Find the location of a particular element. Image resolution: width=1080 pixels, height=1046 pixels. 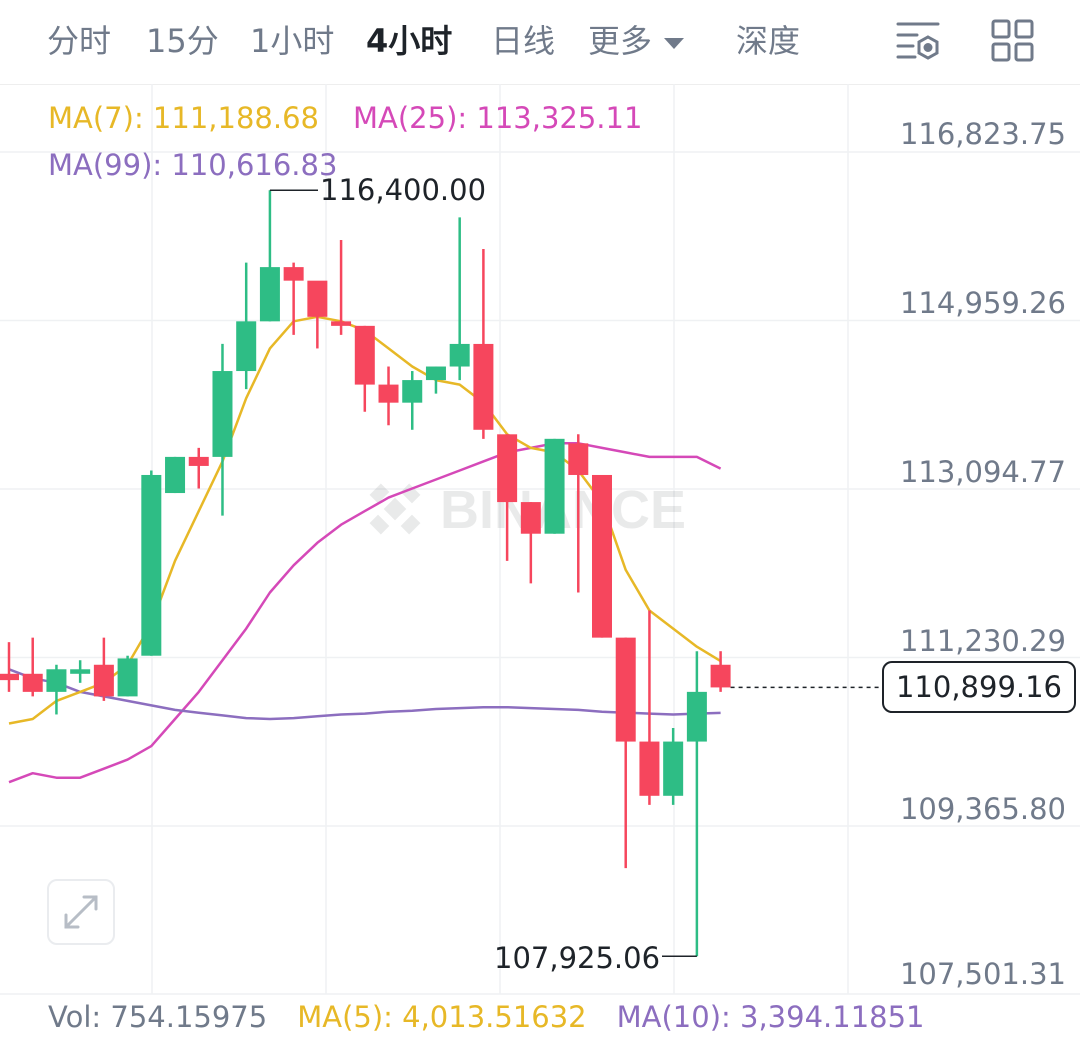

high-price-label: 116,400.00 is located at coordinates (403, 190).